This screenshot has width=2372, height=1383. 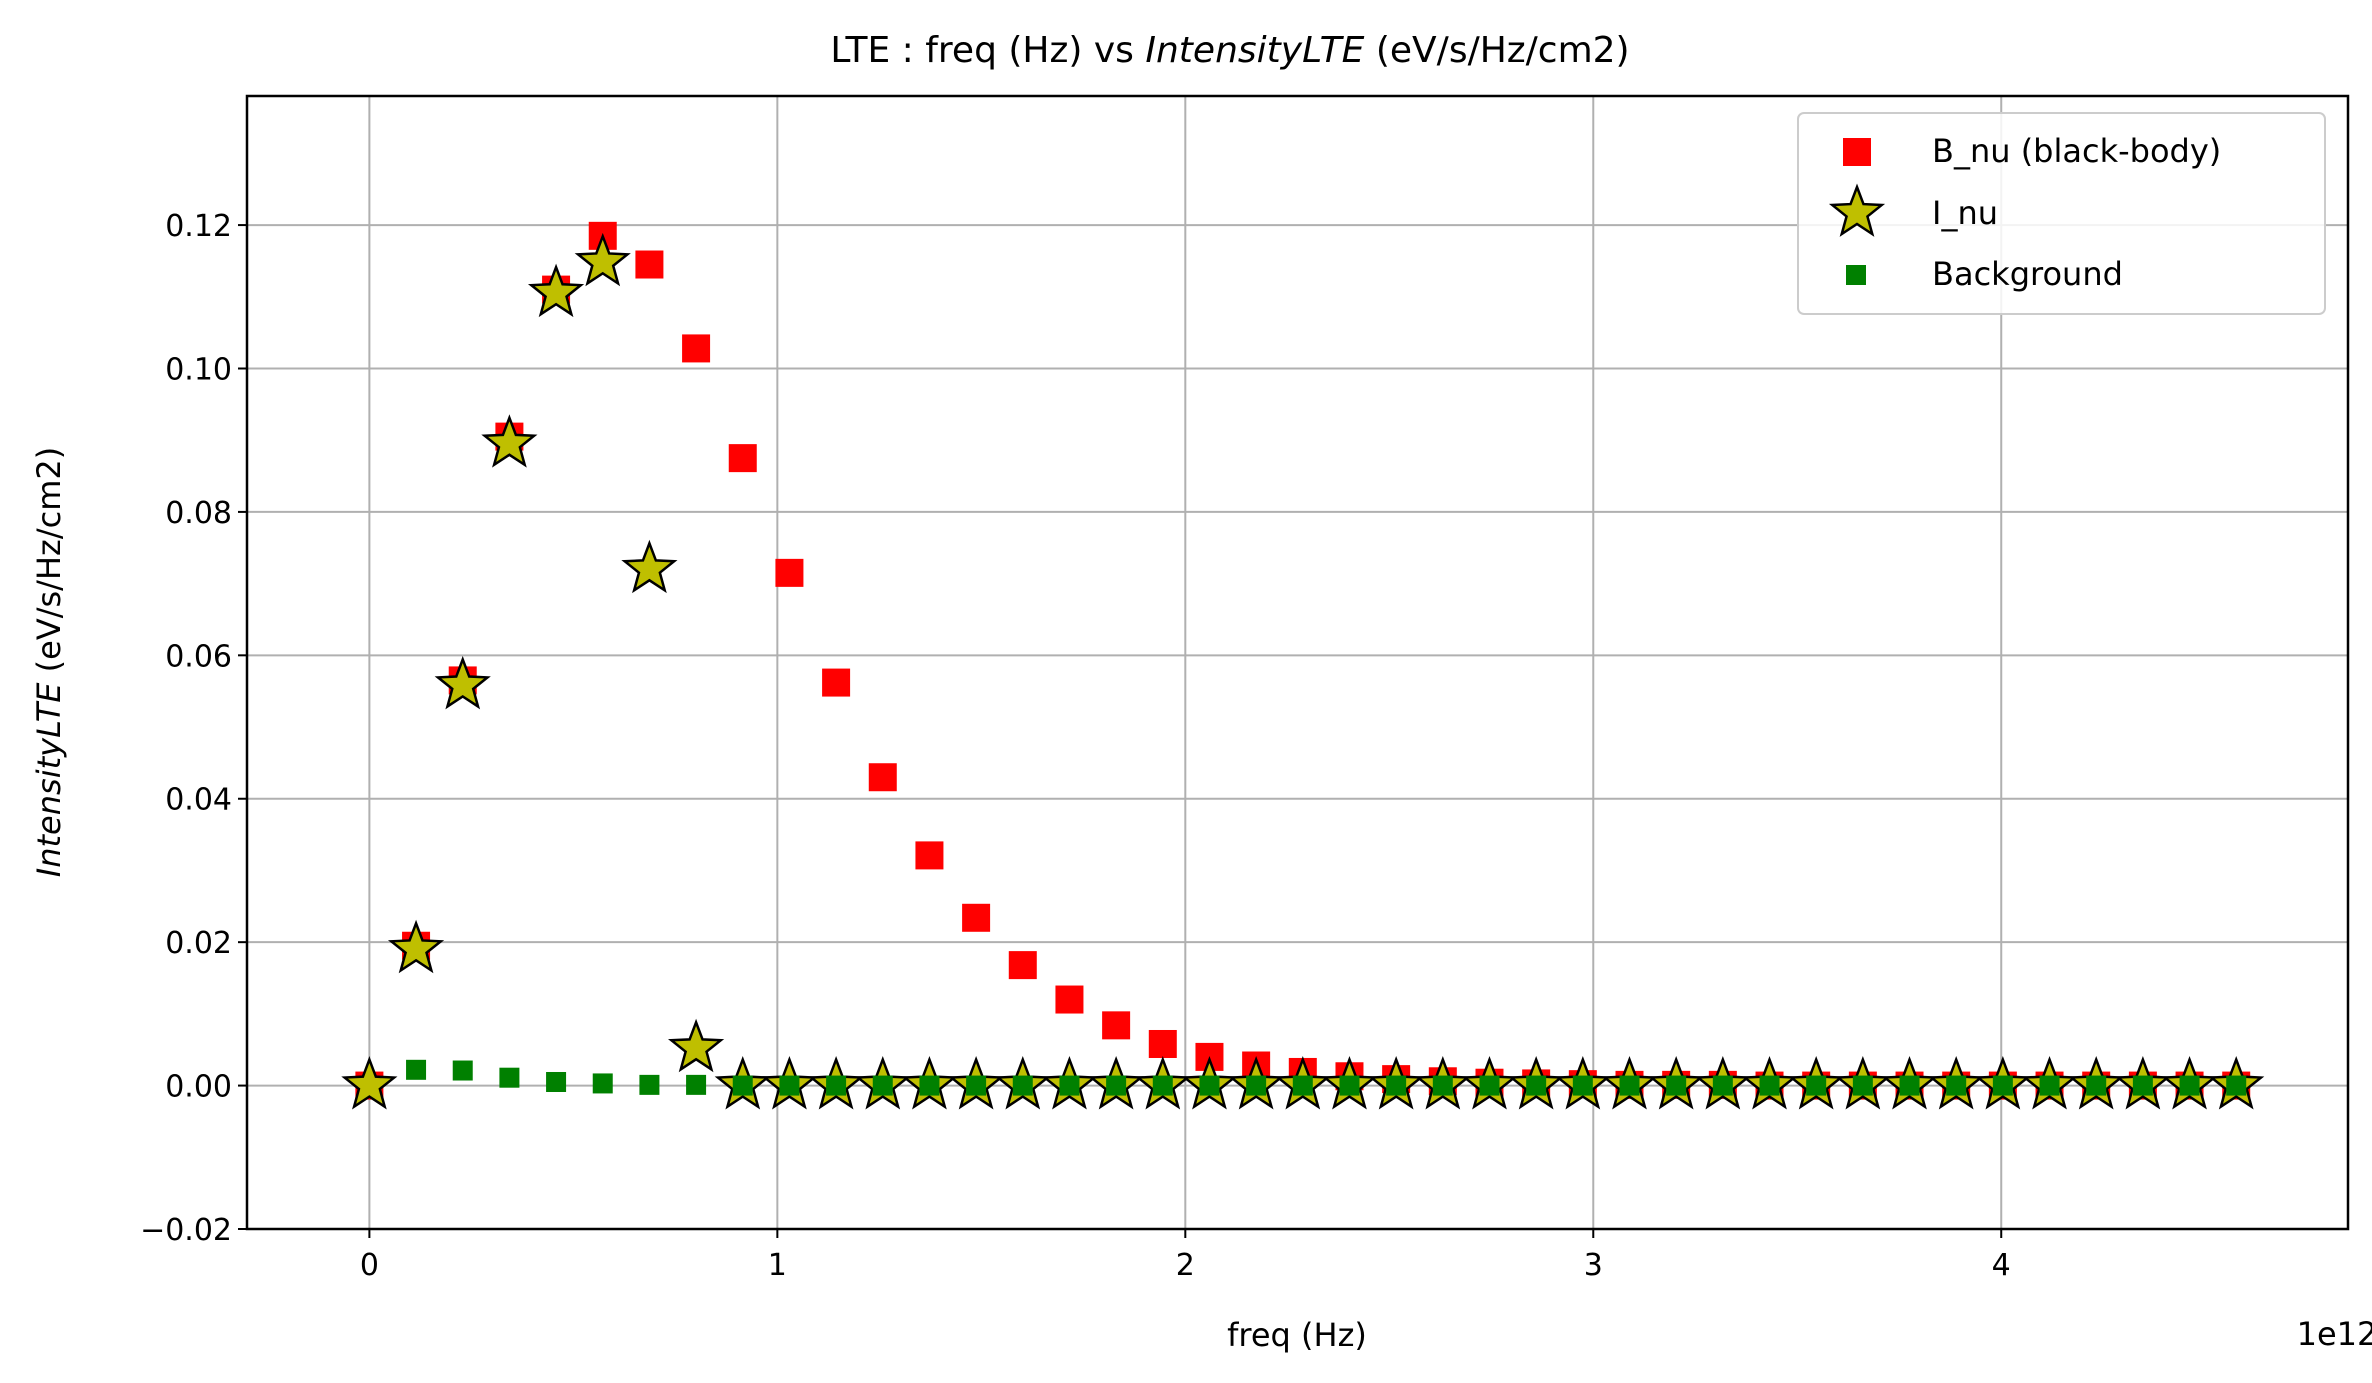 I want to click on y-tick-label: 0.12, so click(x=198, y=226).